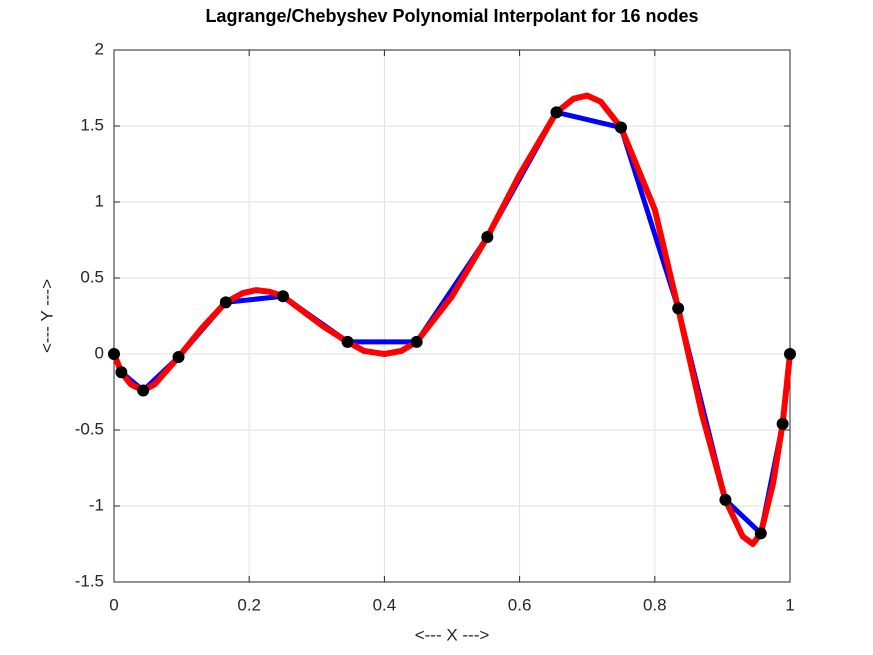 This screenshot has height=655, width=873. Describe the element at coordinates (113, 604) in the screenshot. I see `x-tick-label: 0` at that location.